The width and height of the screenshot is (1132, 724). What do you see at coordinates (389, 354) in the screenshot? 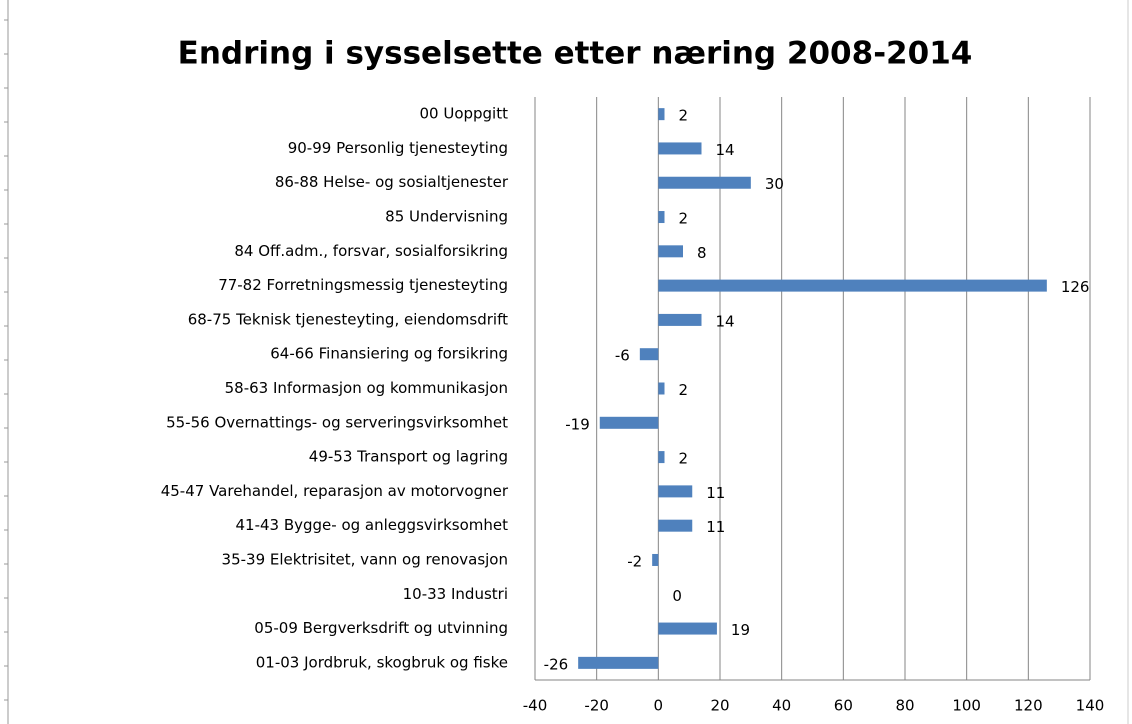
I see `y-tick-label: 64-66 Finansiering og forsikring` at bounding box center [389, 354].